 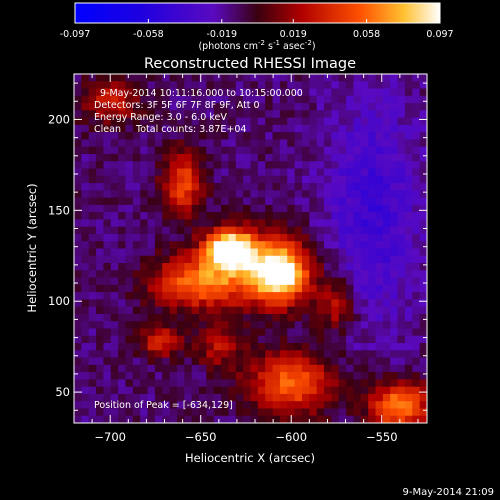 I want to click on y-axis-label: Heliocentric Y (arcsec), so click(x=32, y=247).